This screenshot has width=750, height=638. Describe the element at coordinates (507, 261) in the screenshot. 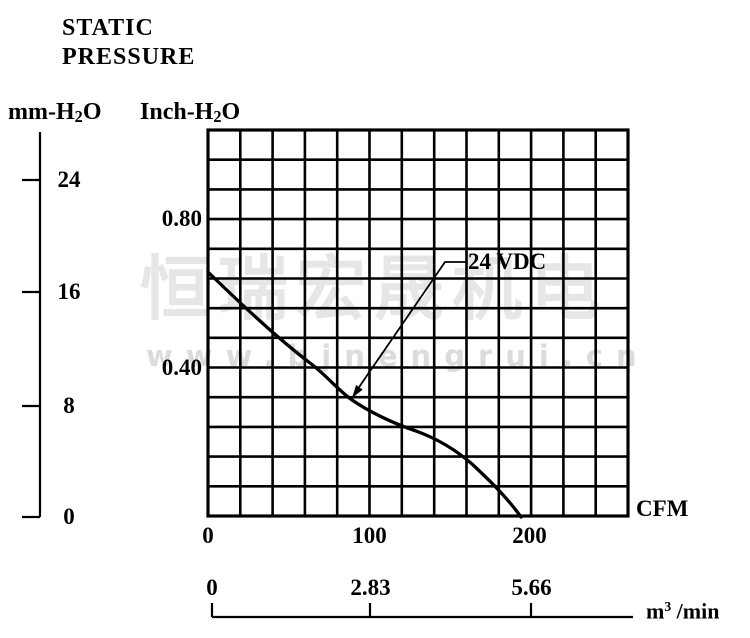

I see `curve-label-24vdc: 24 VDC` at that location.